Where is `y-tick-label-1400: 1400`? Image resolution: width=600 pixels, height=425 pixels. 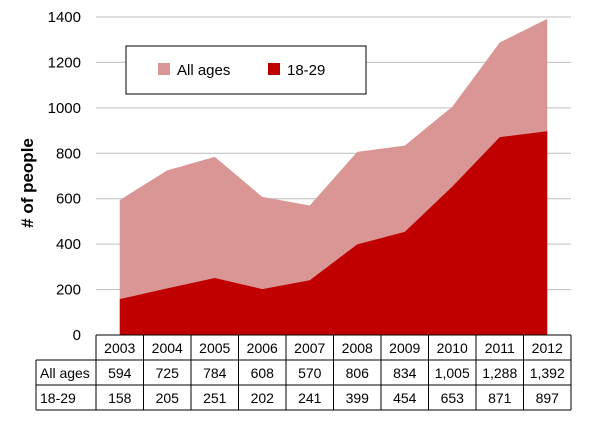 y-tick-label-1400: 1400 is located at coordinates (64, 17).